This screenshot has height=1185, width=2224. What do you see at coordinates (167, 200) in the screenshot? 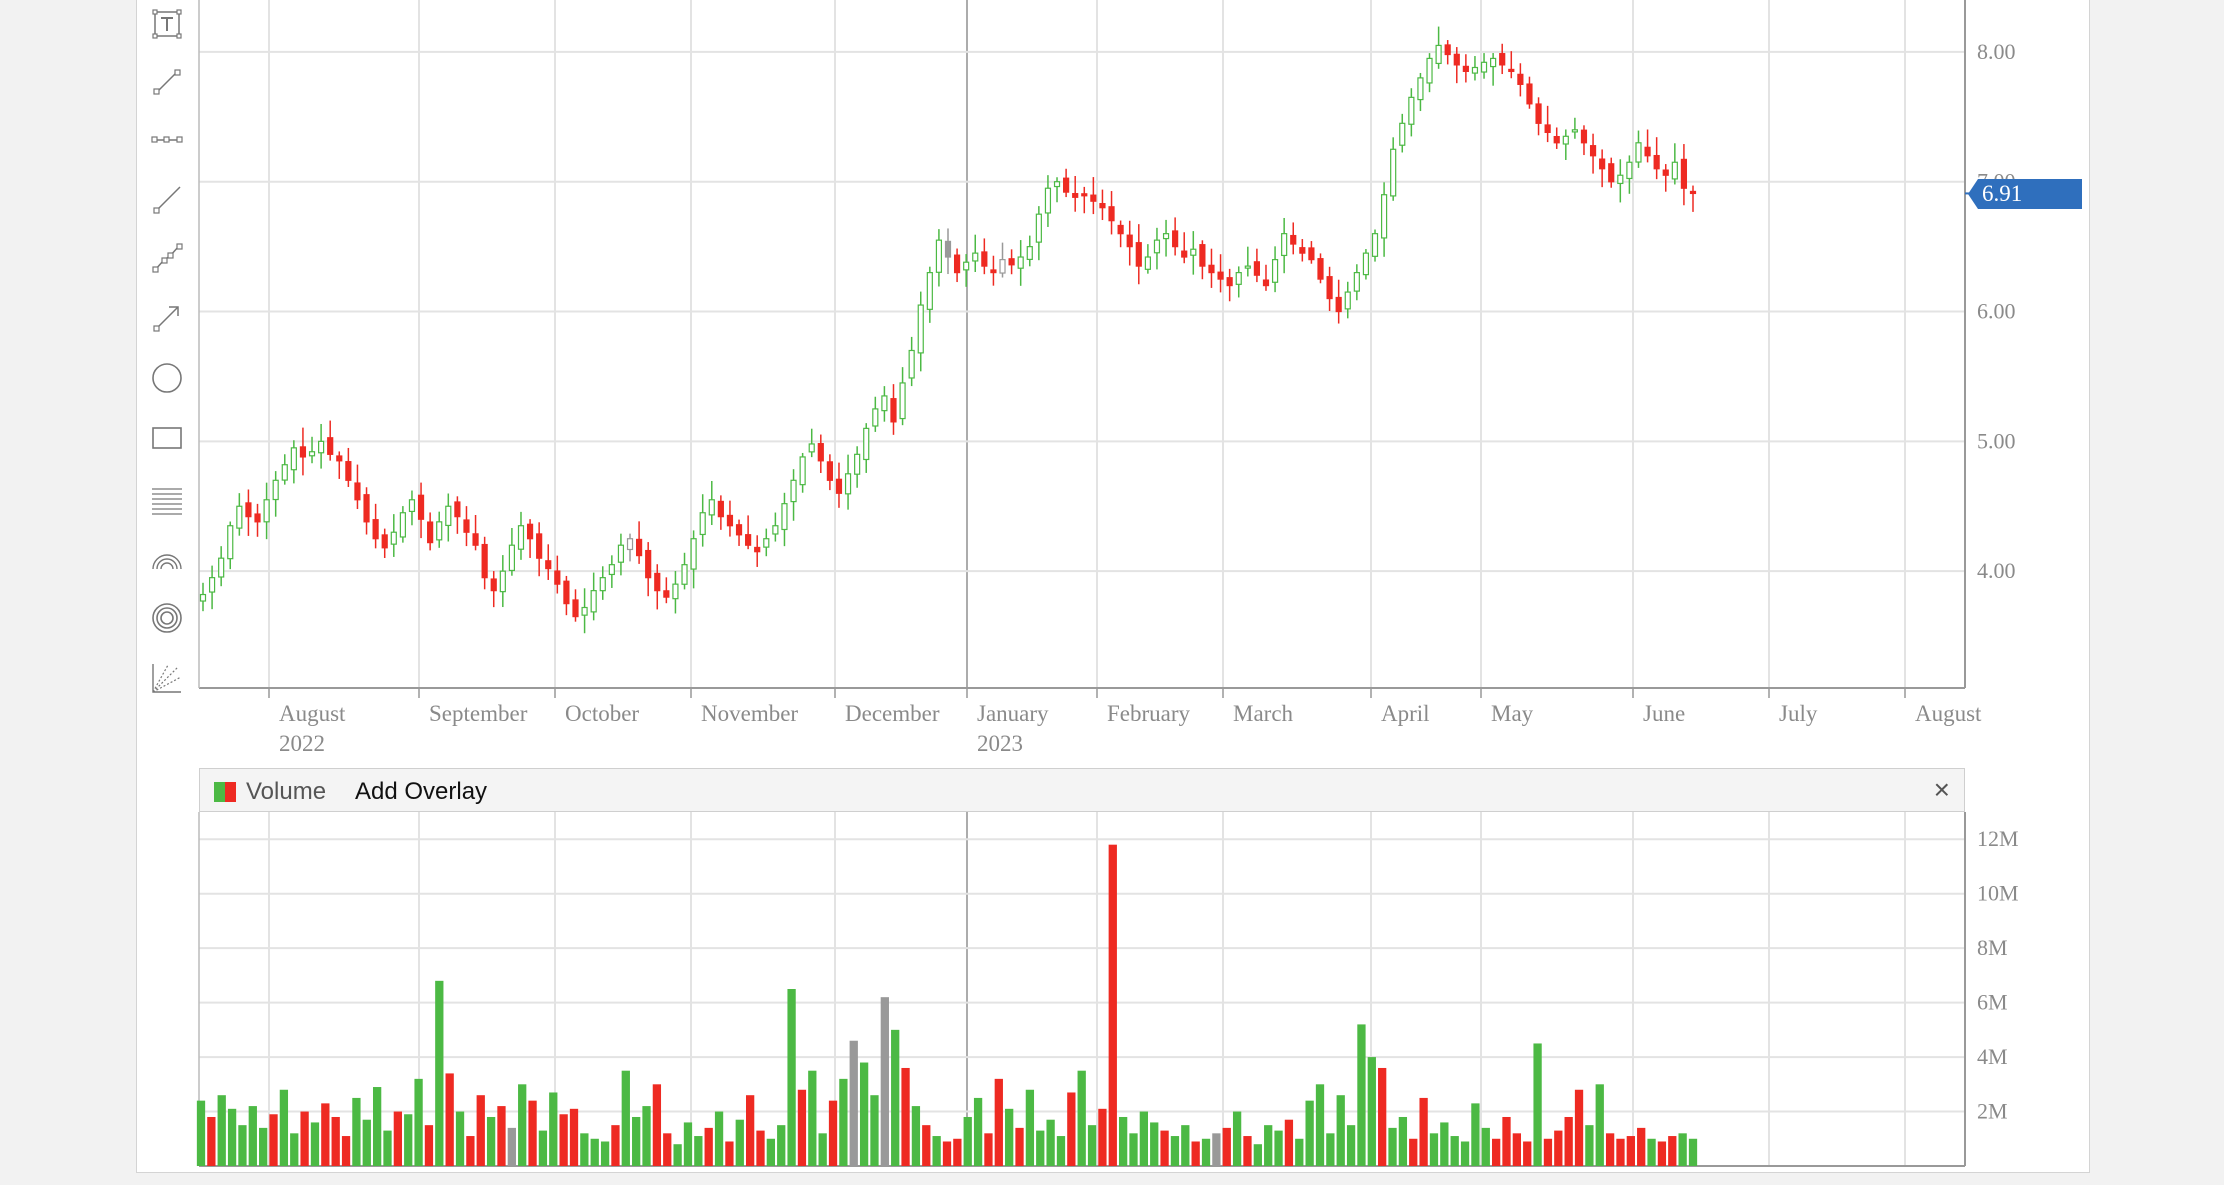
I see `ray-tool` at bounding box center [167, 200].